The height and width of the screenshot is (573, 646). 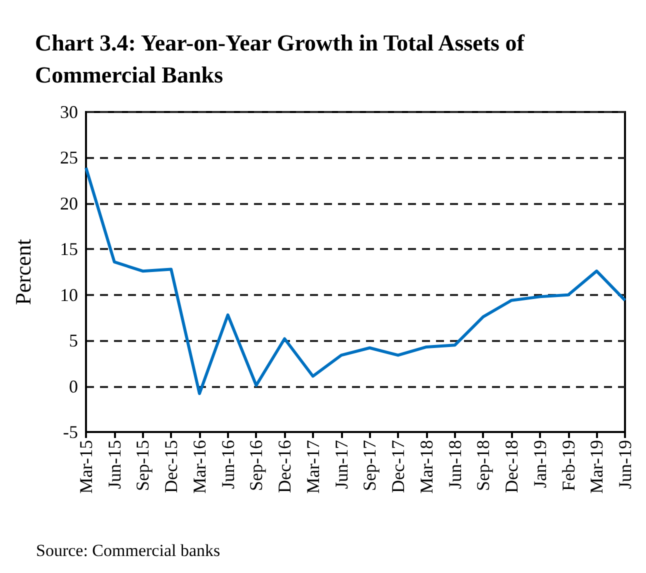 What do you see at coordinates (341, 464) in the screenshot?
I see `x-tick-label: Jun-17` at bounding box center [341, 464].